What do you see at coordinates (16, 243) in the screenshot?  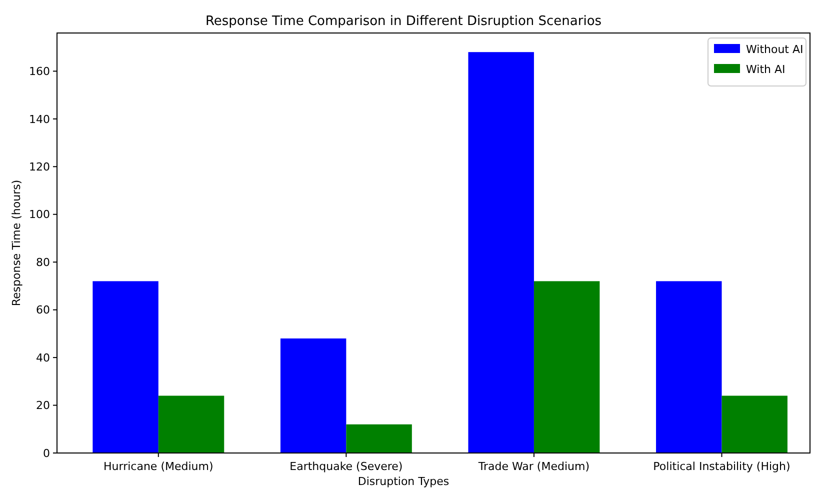 I see `y-axis-title: Response Time (hours)` at bounding box center [16, 243].